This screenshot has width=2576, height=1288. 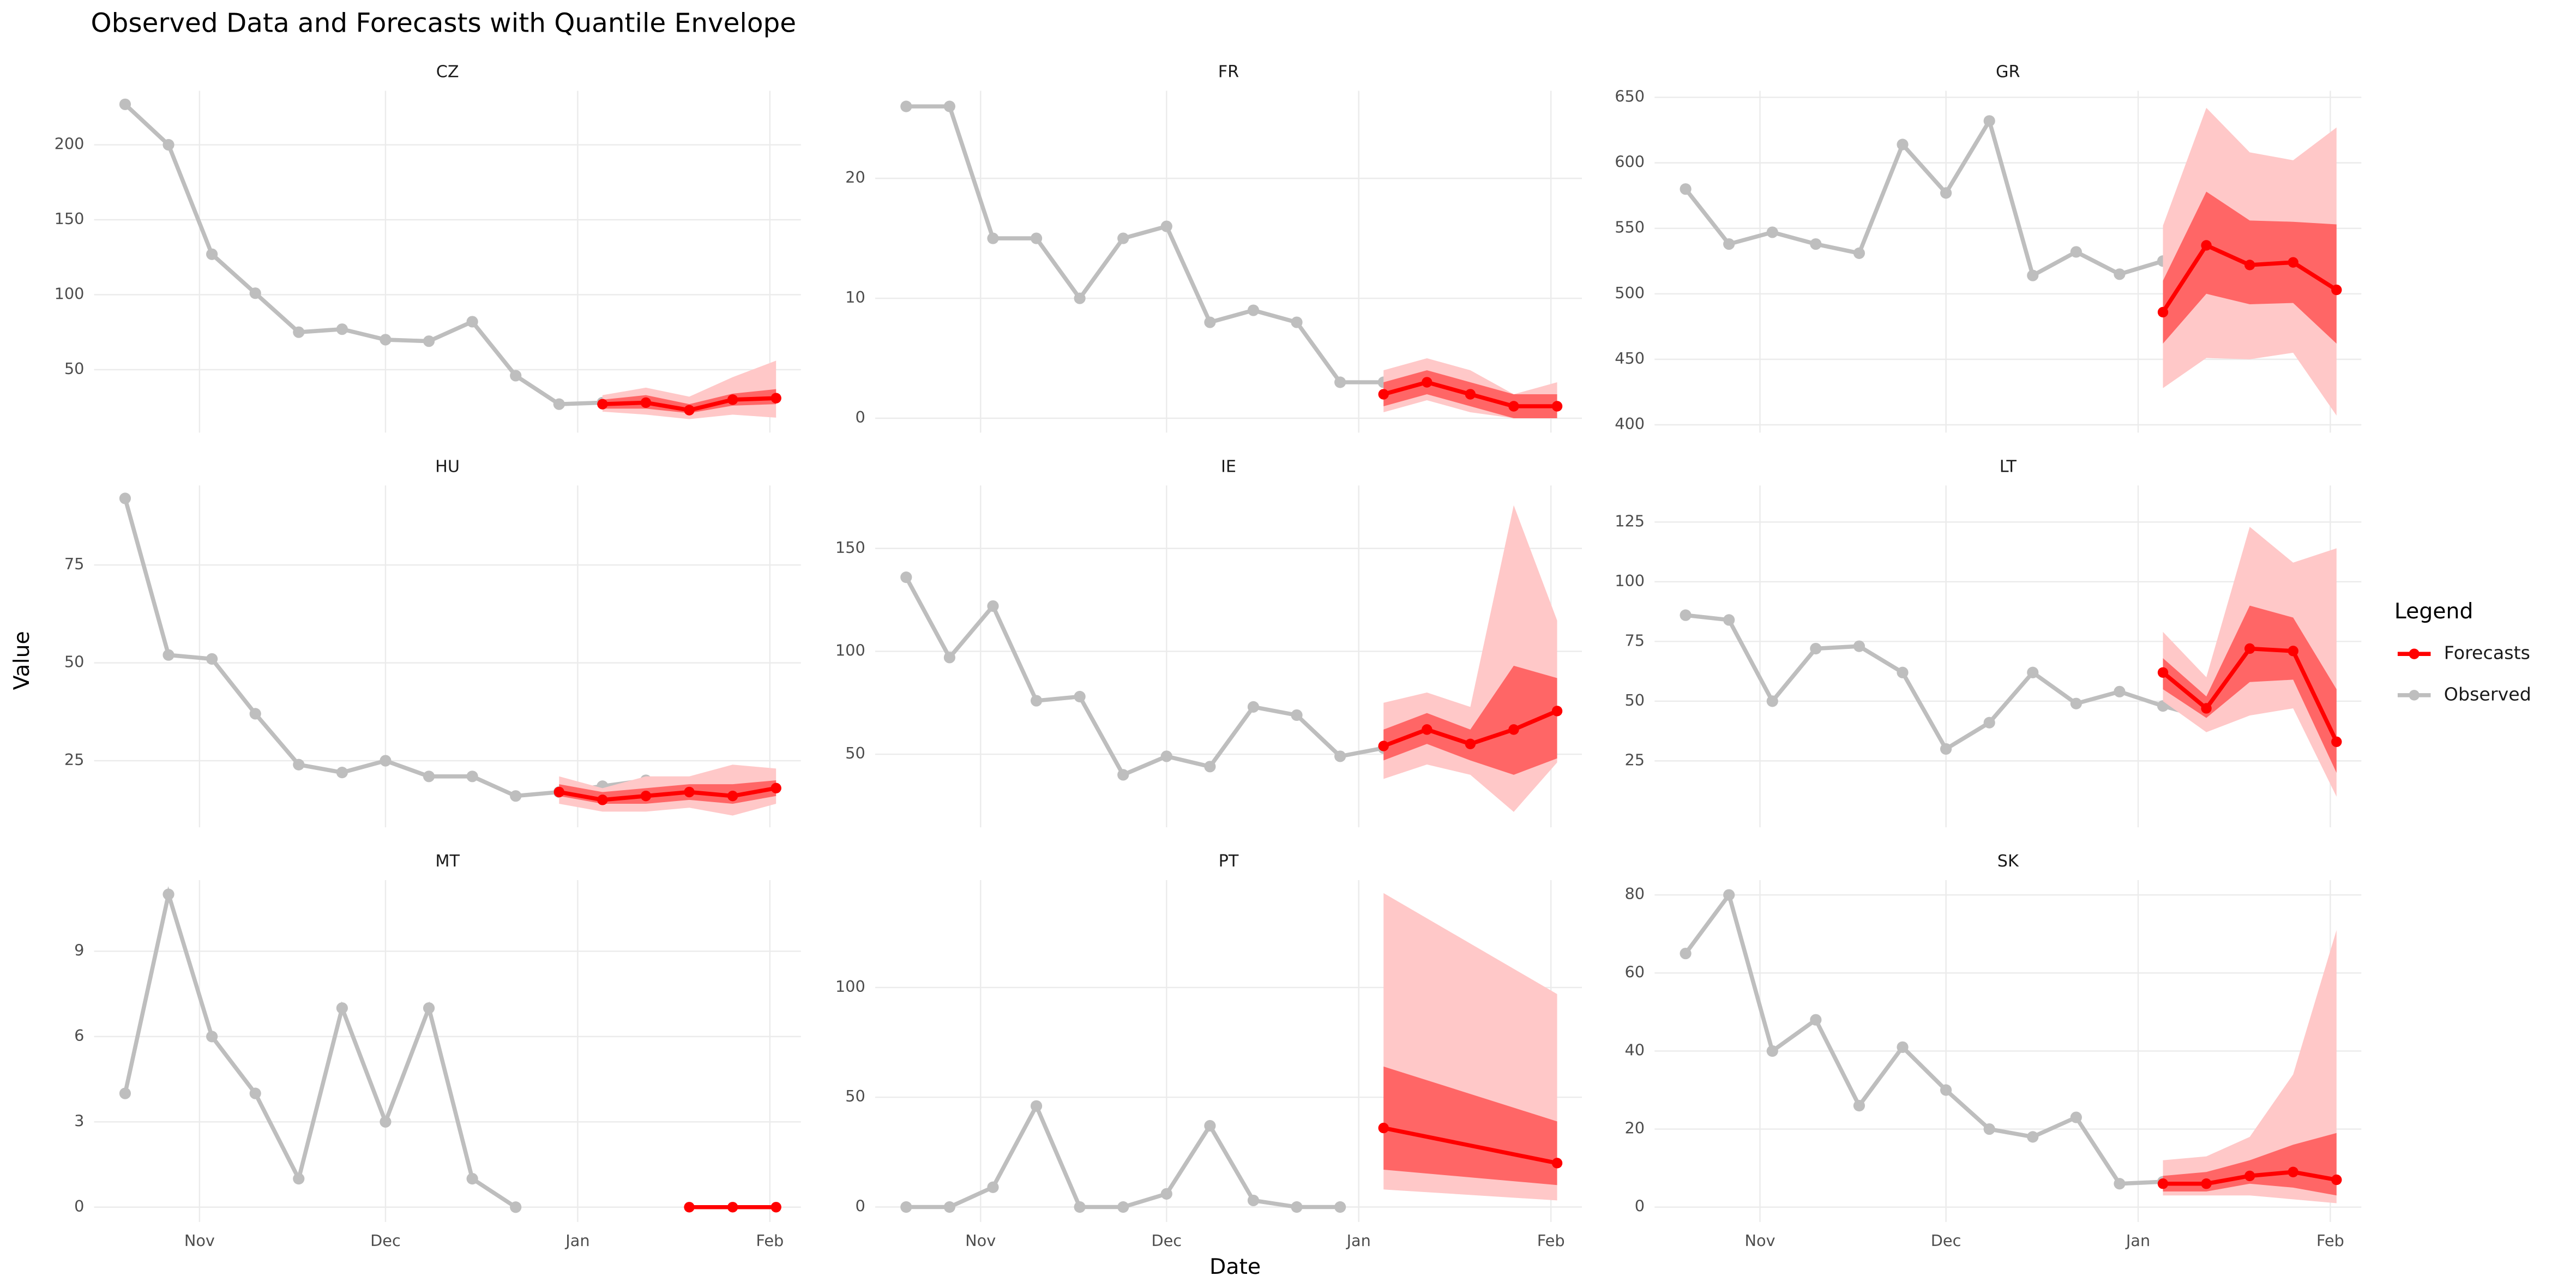 What do you see at coordinates (2433, 611) in the screenshot?
I see `legend-title: Legend` at bounding box center [2433, 611].